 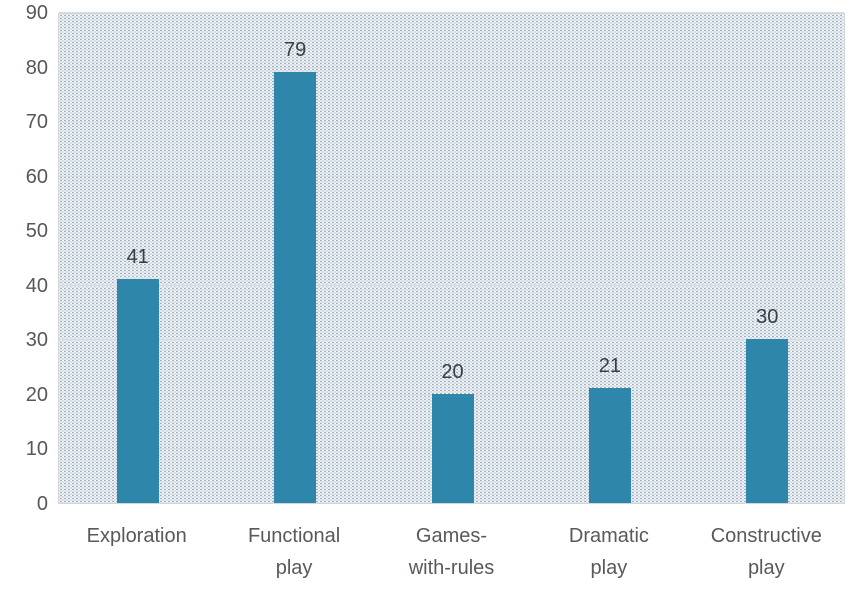 I want to click on bar-value-label: 20, so click(x=452, y=371).